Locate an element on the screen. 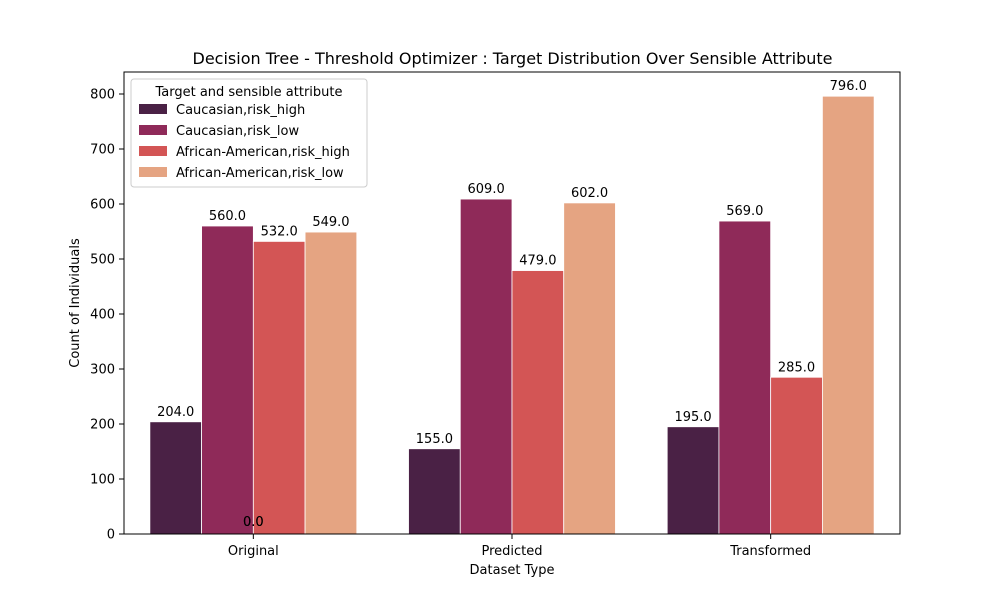 The height and width of the screenshot is (600, 1000). data-label: 602.0 is located at coordinates (589, 193).